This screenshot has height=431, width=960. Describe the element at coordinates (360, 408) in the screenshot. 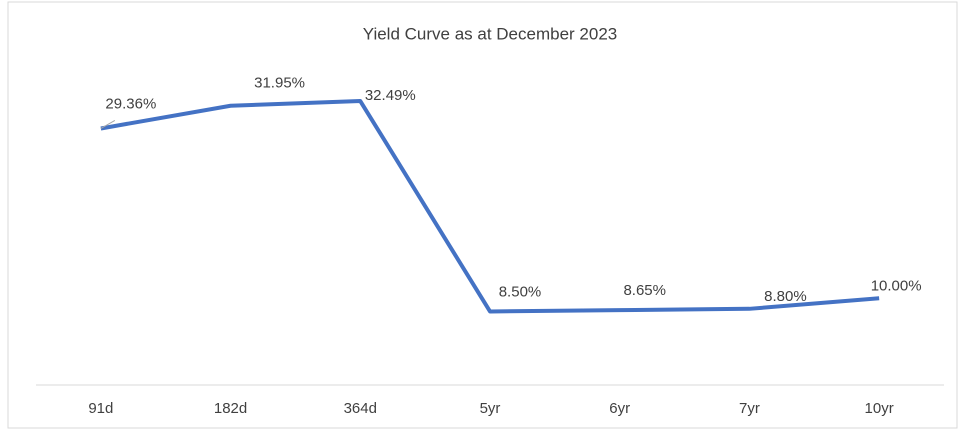

I see `x-tick-label: 364d` at that location.